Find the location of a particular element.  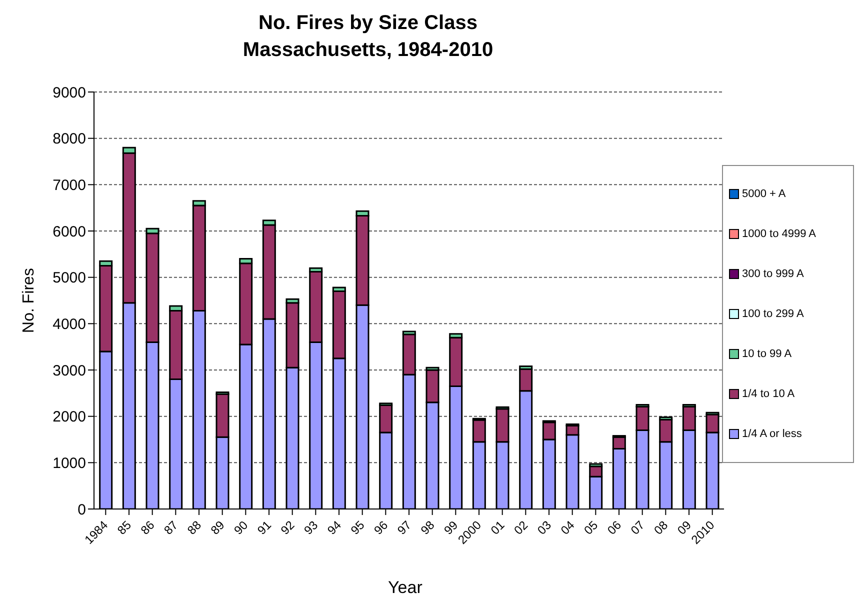

y-tick-label: 0 is located at coordinates (82, 509).